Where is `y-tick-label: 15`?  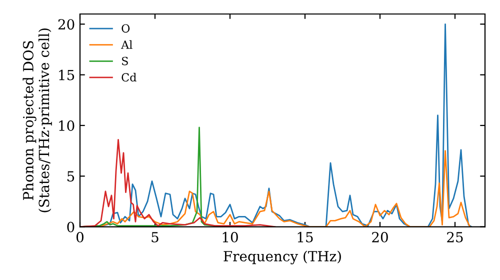 y-tick-label: 15 is located at coordinates (66, 75).